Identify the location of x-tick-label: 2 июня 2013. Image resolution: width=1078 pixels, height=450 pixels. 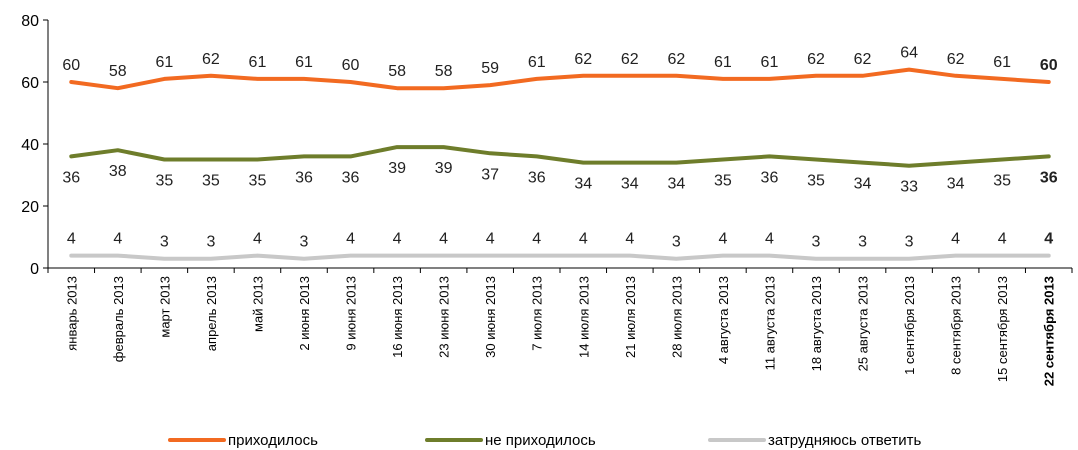
(304, 313).